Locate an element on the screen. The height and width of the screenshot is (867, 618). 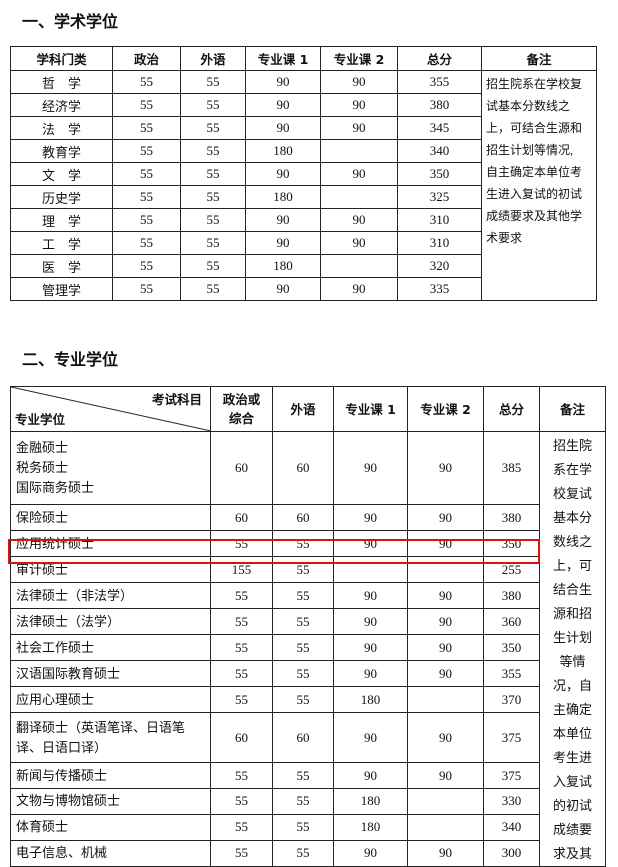
remark-line: 考生进 is located at coordinates (572, 757).